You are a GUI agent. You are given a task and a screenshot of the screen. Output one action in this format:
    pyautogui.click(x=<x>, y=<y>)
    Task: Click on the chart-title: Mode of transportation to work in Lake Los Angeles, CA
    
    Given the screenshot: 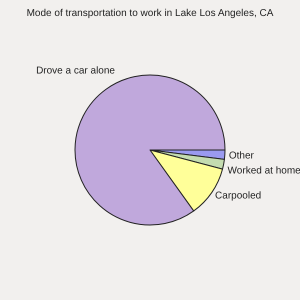 What is the action you would take?
    pyautogui.click(x=150, y=13)
    